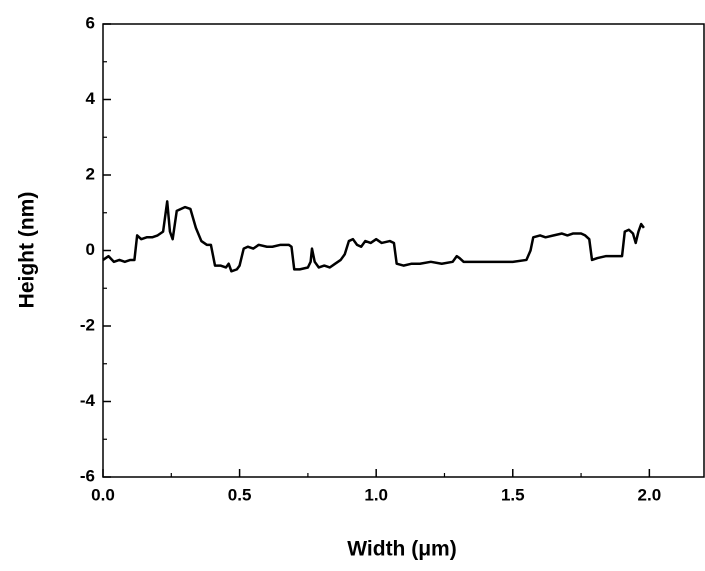  Describe the element at coordinates (87, 324) in the screenshot. I see `y-tick-label: -2` at that location.